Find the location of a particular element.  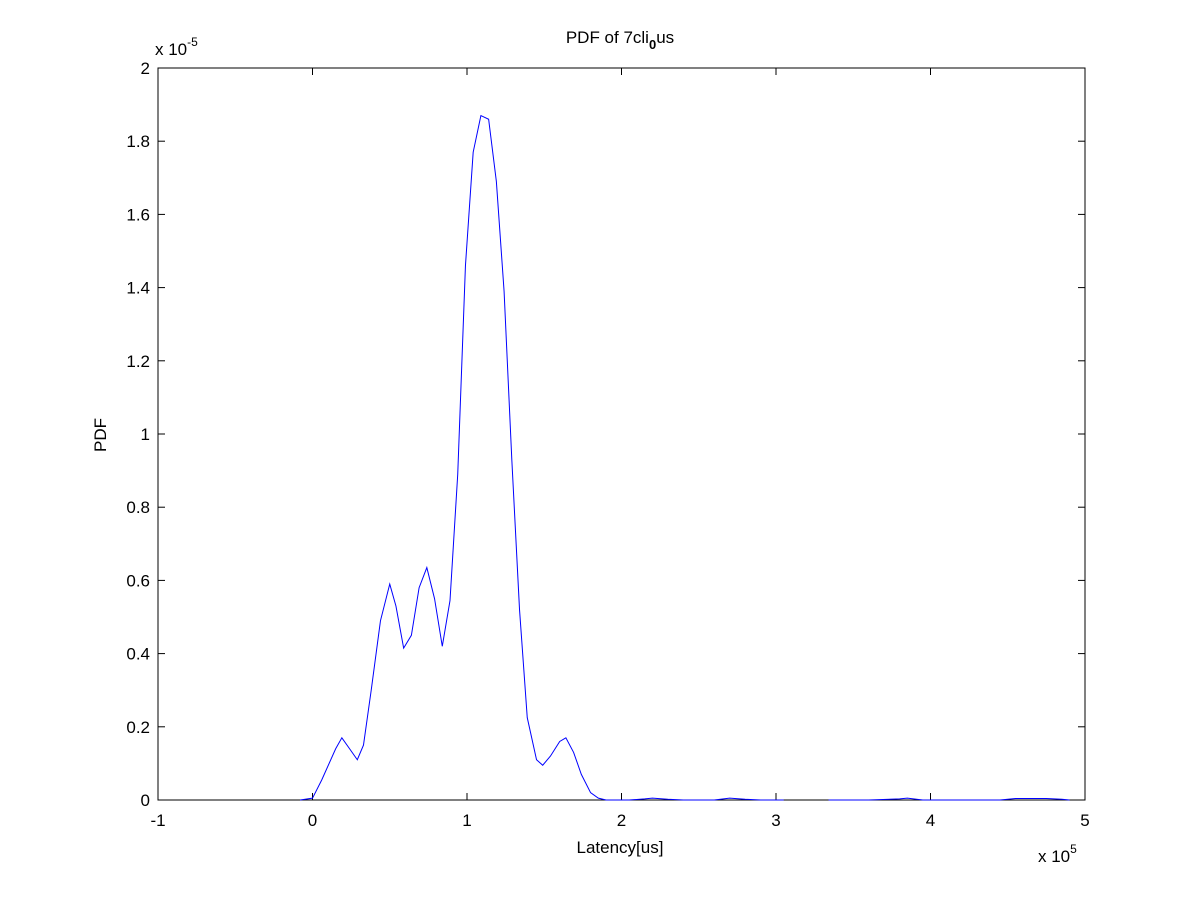

y-tick-label: 1.6 is located at coordinates (138, 214).